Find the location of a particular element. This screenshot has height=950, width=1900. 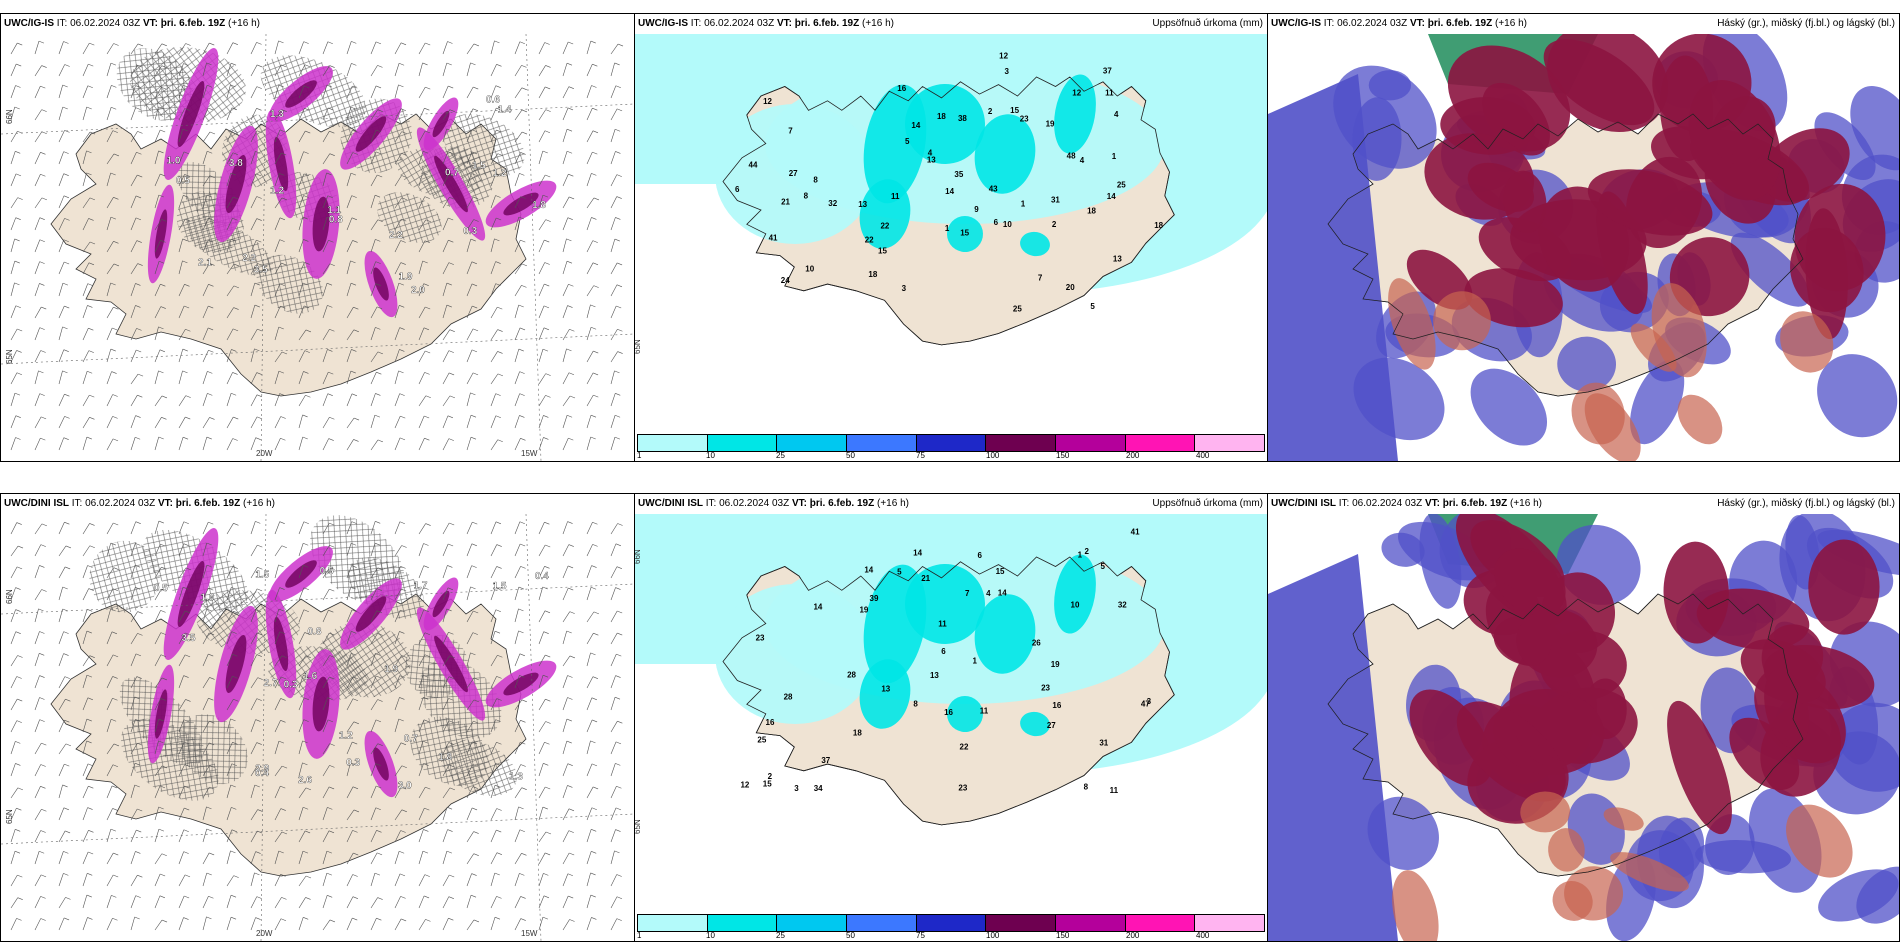

lat-label-65n: 65N is located at coordinates (9, 356).